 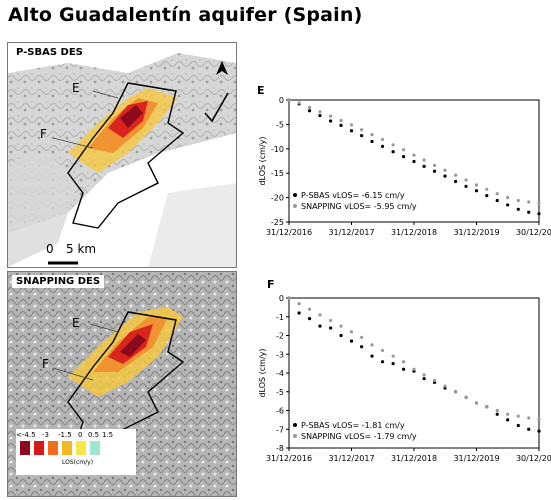 What do you see at coordinates (351, 458) in the screenshot?
I see `x-tick-label: 31/12/2017` at bounding box center [351, 458].